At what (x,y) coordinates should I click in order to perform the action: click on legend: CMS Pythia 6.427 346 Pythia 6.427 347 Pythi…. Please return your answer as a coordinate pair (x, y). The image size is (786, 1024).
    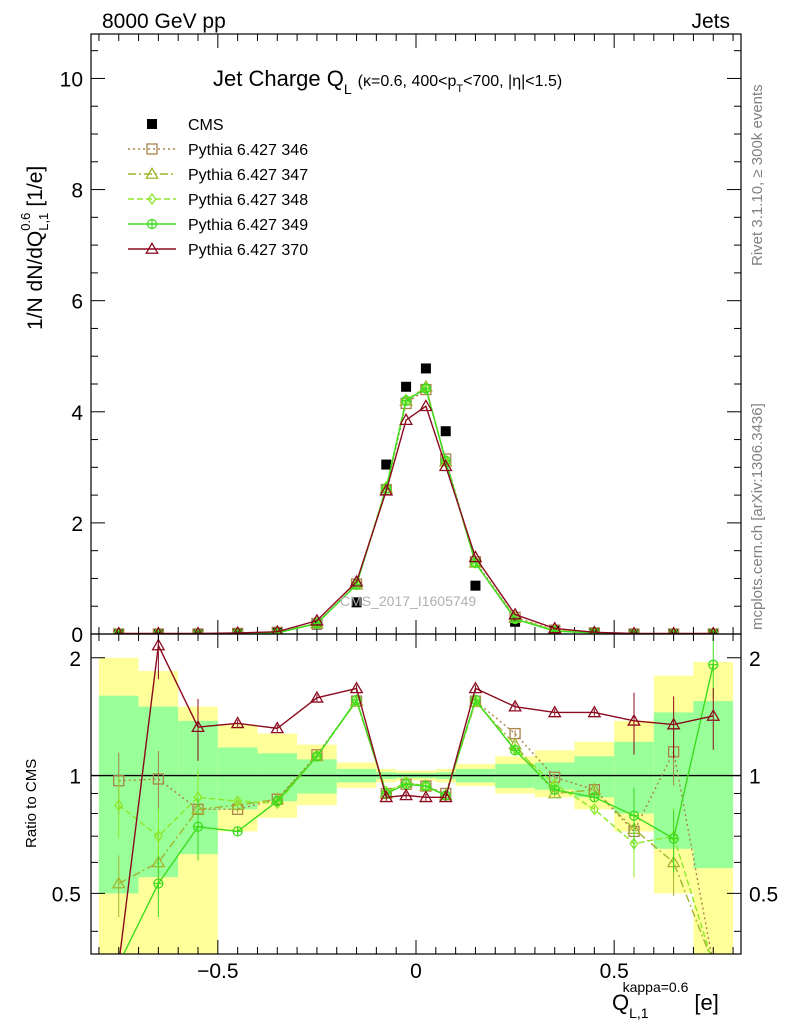
    Looking at the image, I should click on (218, 188).